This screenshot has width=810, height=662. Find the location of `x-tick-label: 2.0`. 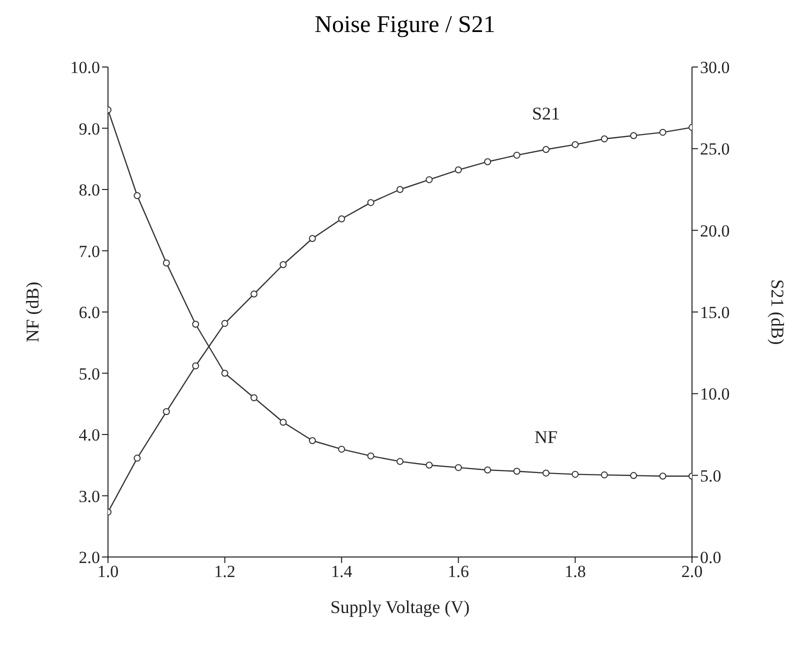

x-tick-label: 2.0 is located at coordinates (692, 572).